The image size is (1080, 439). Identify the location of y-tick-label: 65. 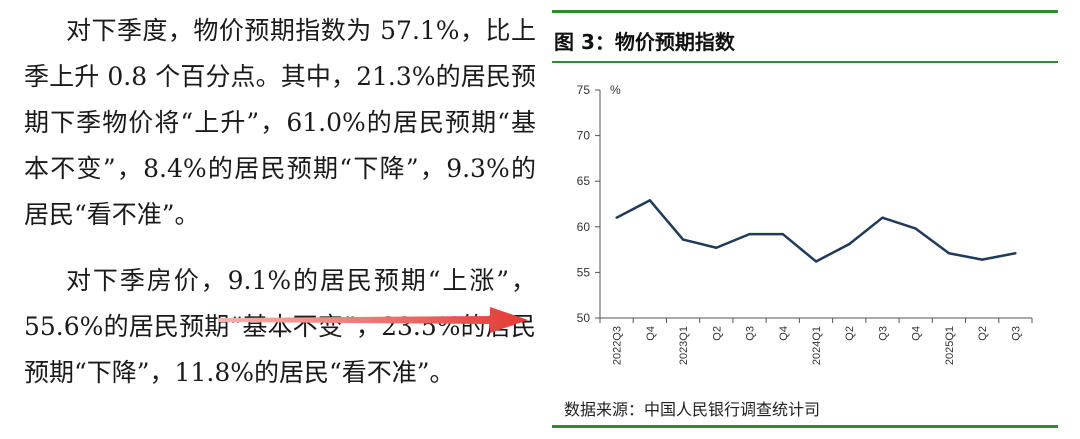
(584, 181).